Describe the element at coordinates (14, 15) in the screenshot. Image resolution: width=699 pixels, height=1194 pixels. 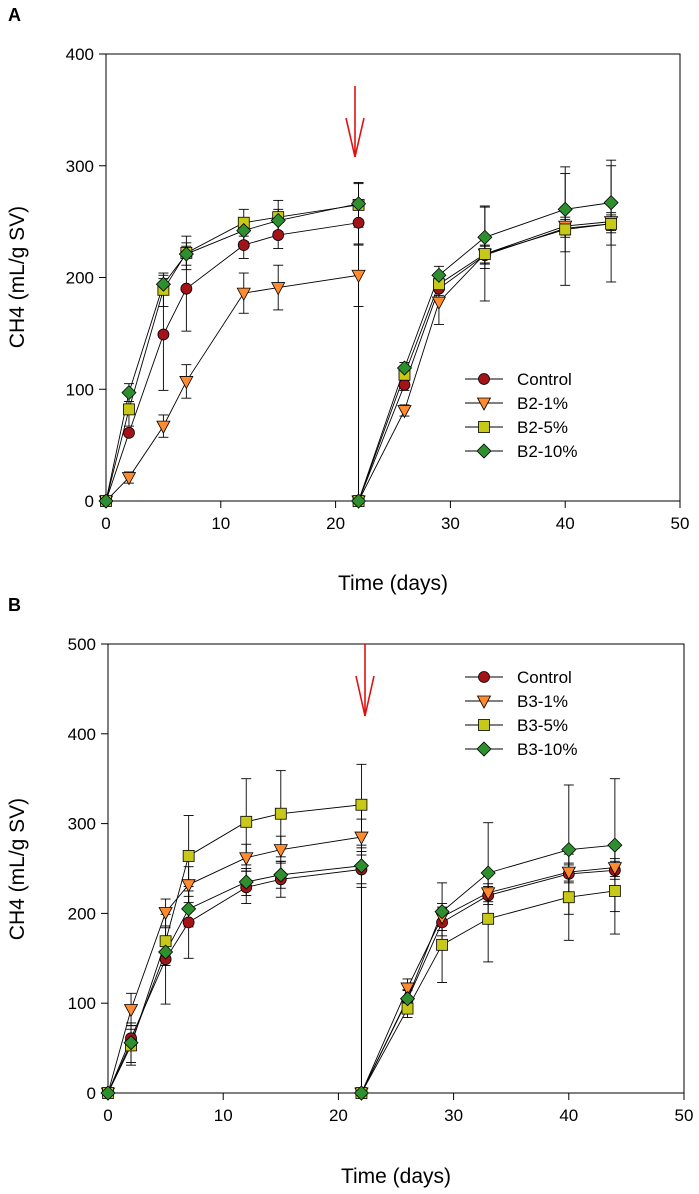
I see `panel-label: A` at that location.